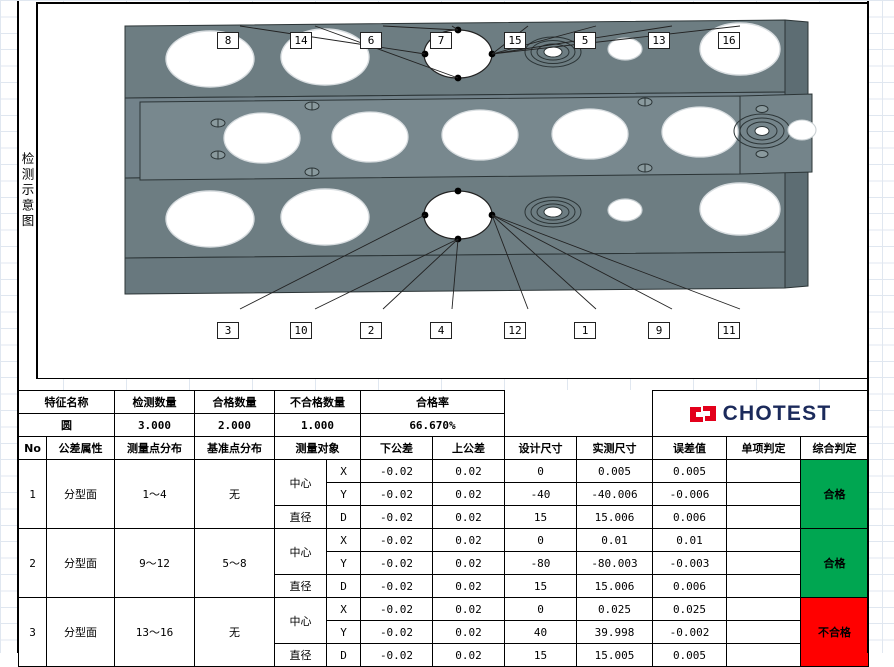 The image size is (894, 667). What do you see at coordinates (729, 330) in the screenshot?
I see `callout-bottom-8: 11` at bounding box center [729, 330].